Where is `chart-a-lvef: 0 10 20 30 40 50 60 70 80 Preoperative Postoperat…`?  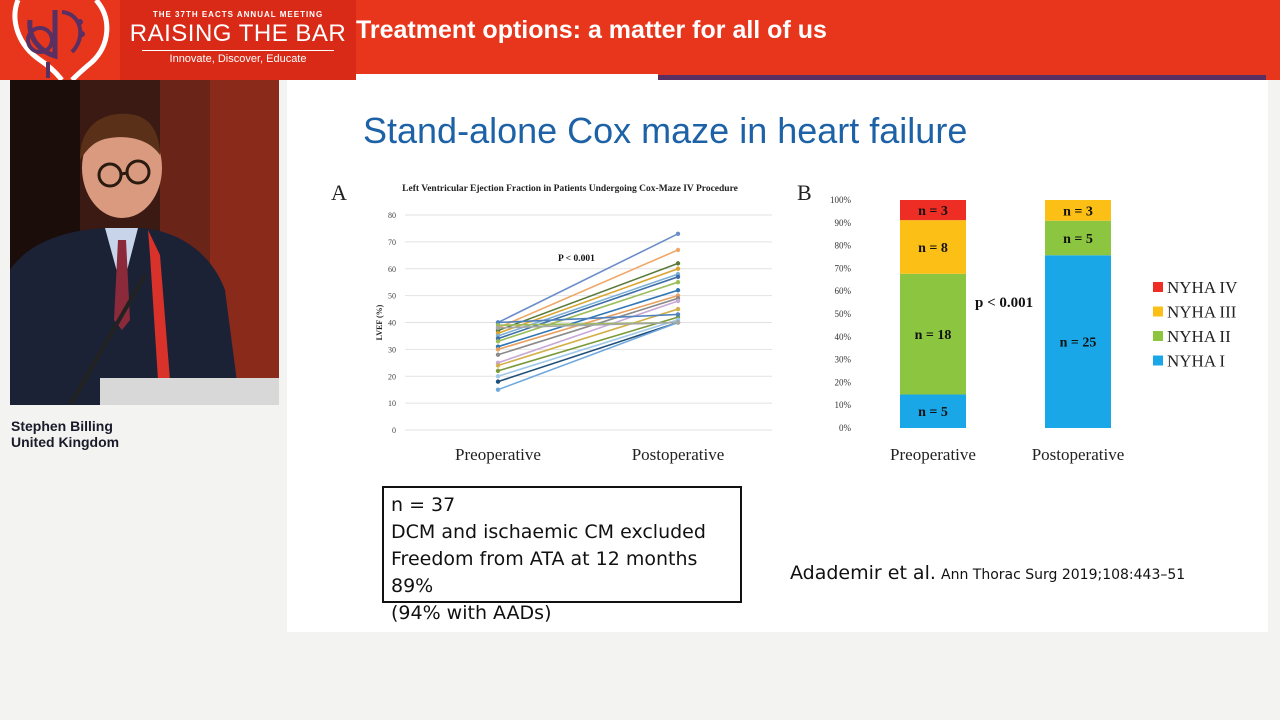 chart-a-lvef: 0 10 20 30 40 50 60 70 80 Preoperative Postoperat… is located at coordinates (573, 337).